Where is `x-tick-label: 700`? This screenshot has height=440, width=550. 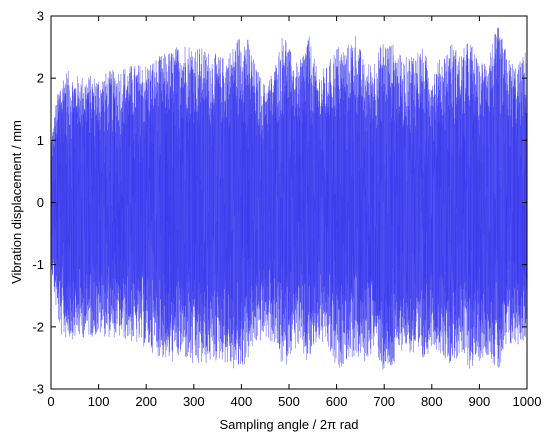 x-tick-label: 700 is located at coordinates (384, 401).